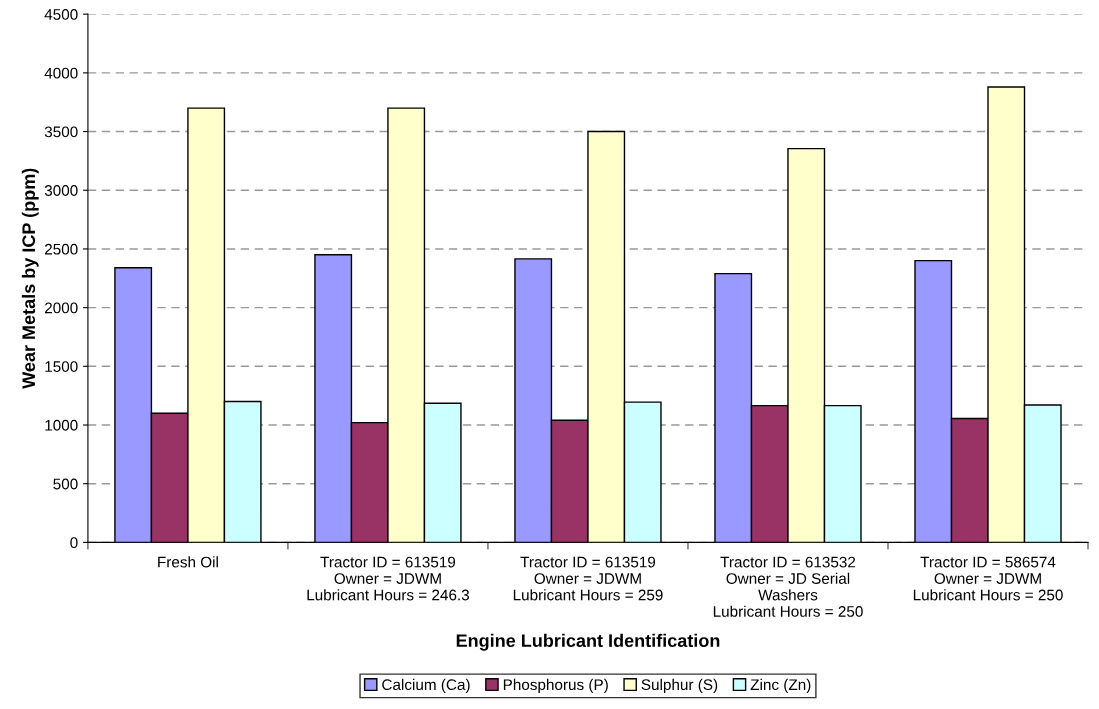 Image resolution: width=1099 pixels, height=709 pixels. I want to click on legend-label: Zinc (Zn), so click(780, 686).